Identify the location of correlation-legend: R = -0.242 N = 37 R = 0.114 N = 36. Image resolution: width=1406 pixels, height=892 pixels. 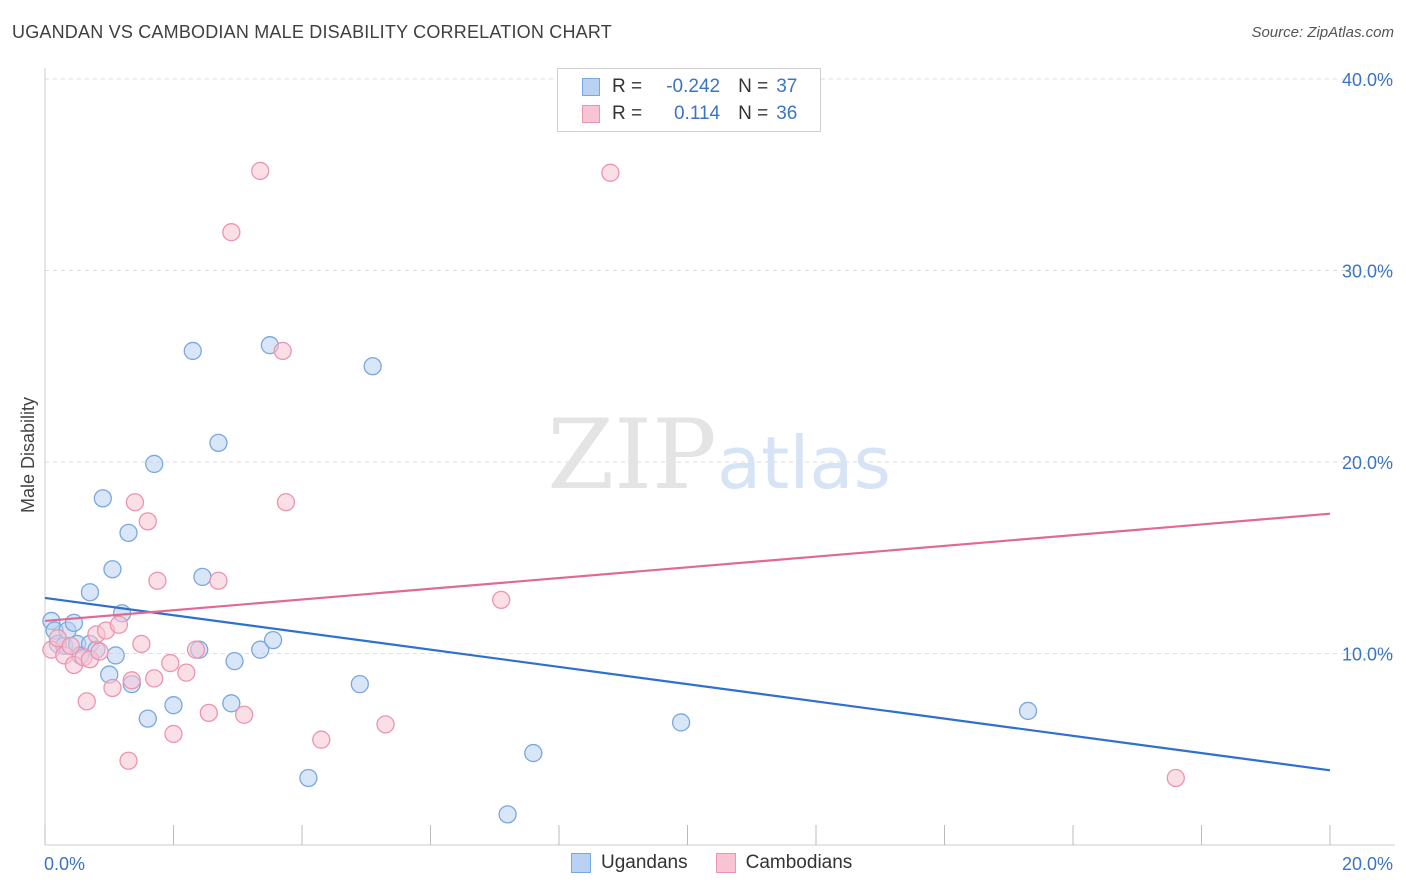
(689, 100).